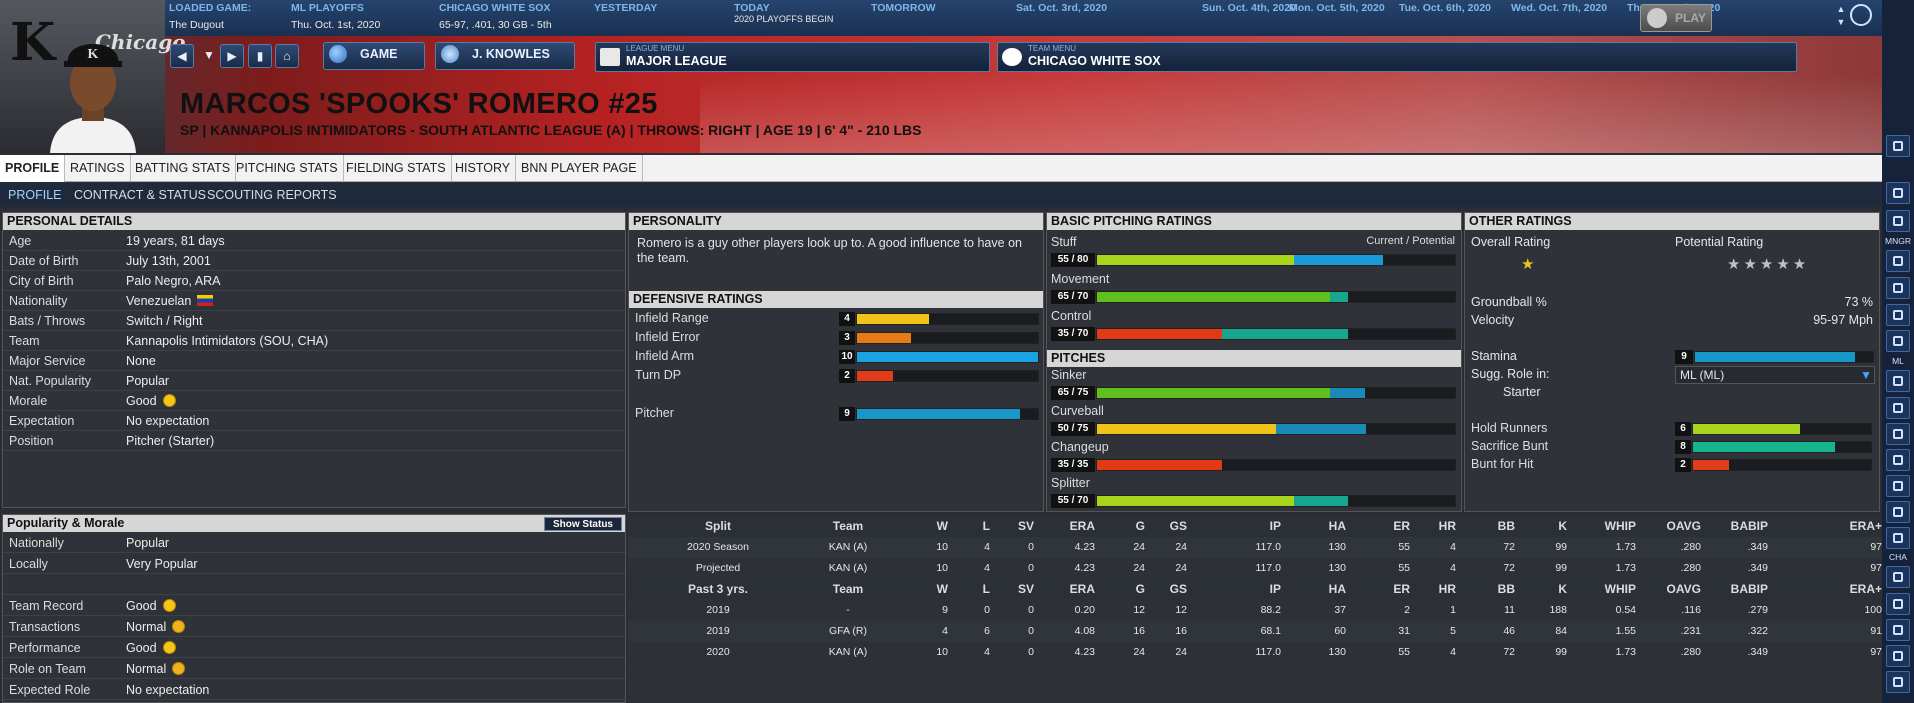  Describe the element at coordinates (1898, 288) in the screenshot. I see `mail-icon` at that location.